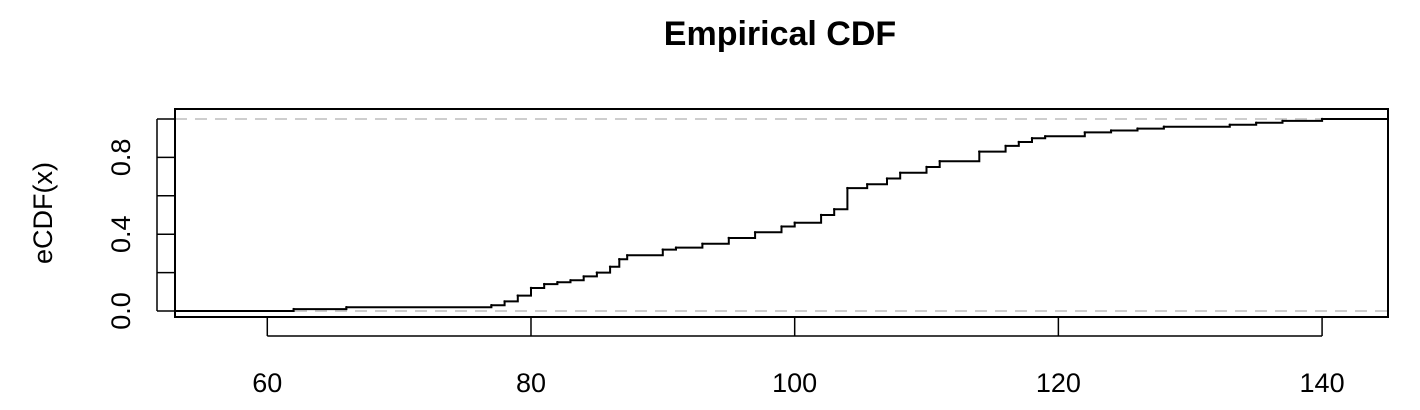 This screenshot has height=410, width=1420. Describe the element at coordinates (1058, 383) in the screenshot. I see `x-tick-label: 120` at that location.